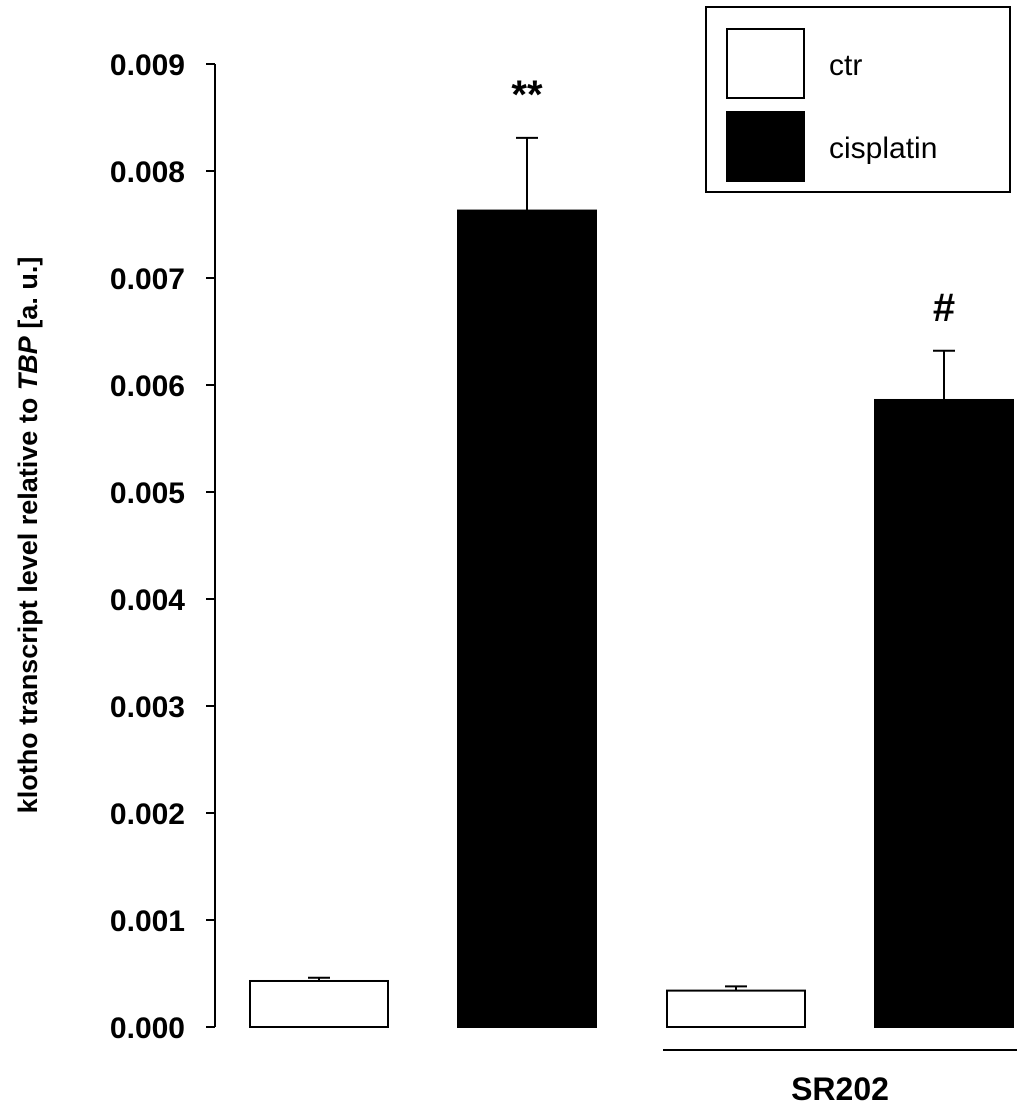 The image size is (1020, 1108). What do you see at coordinates (944, 308) in the screenshot?
I see `significance-marker: #` at bounding box center [944, 308].